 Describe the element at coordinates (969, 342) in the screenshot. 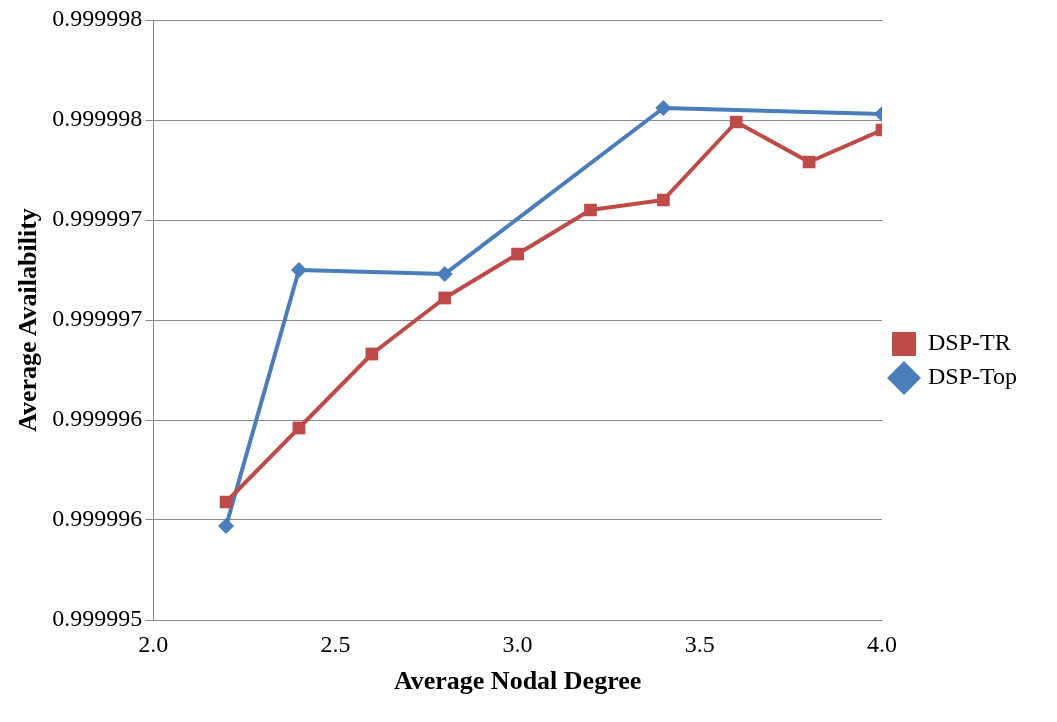

I see `legend-label: DSP-TR` at that location.